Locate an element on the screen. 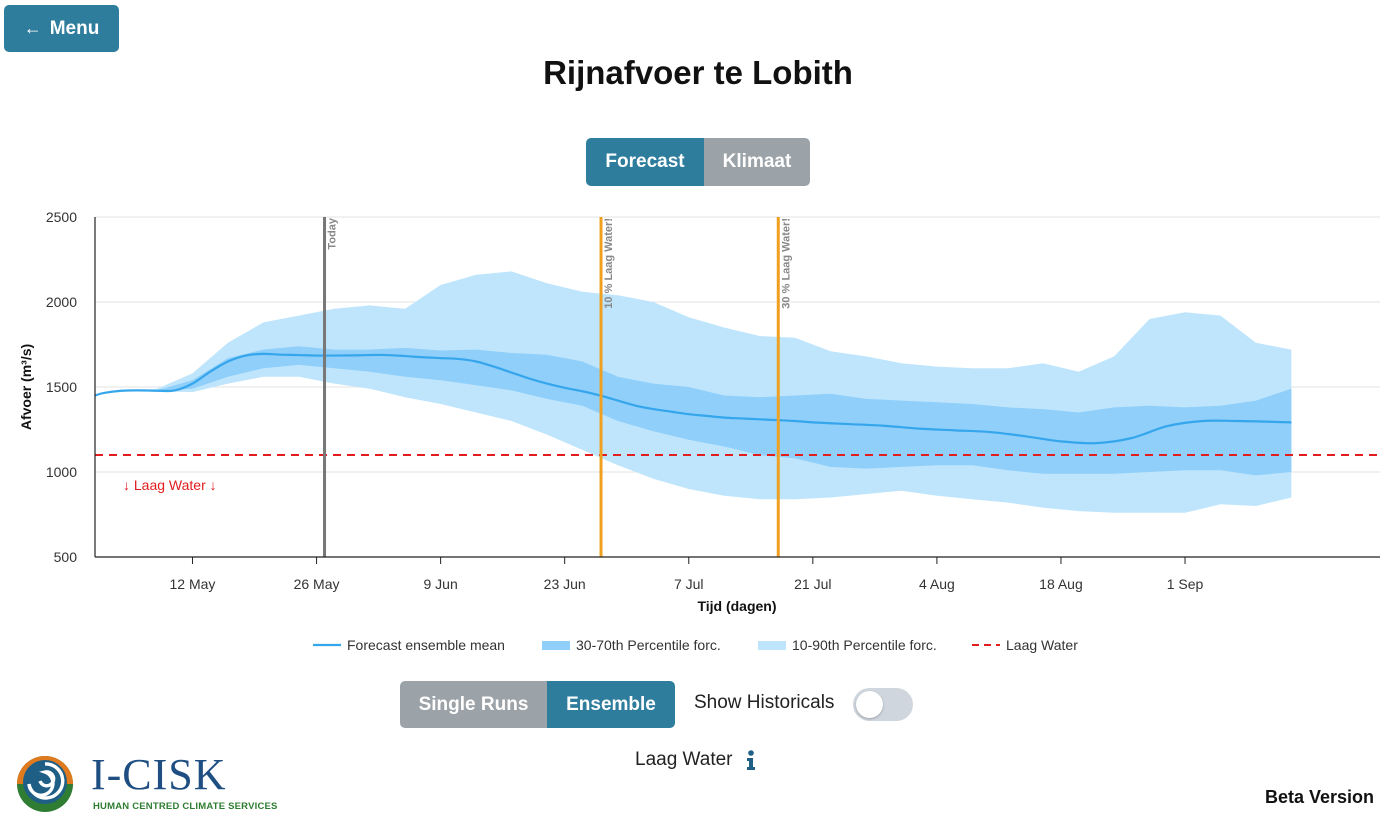 Image resolution: width=1380 pixels, height=816 pixels. x-axis-label: Tijd (dagen) is located at coordinates (736, 606).